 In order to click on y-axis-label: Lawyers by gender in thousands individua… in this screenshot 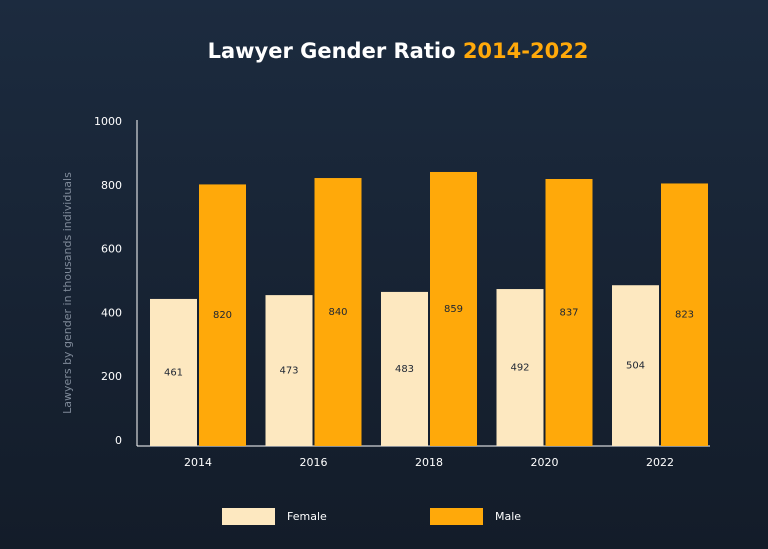, I will do `click(67, 293)`.